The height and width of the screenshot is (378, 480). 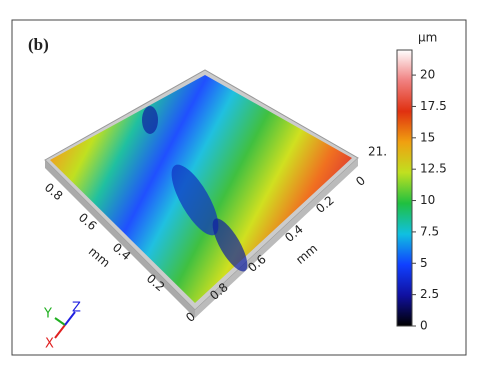 What do you see at coordinates (360, 181) in the screenshot?
I see `tick-label: 0` at bounding box center [360, 181].